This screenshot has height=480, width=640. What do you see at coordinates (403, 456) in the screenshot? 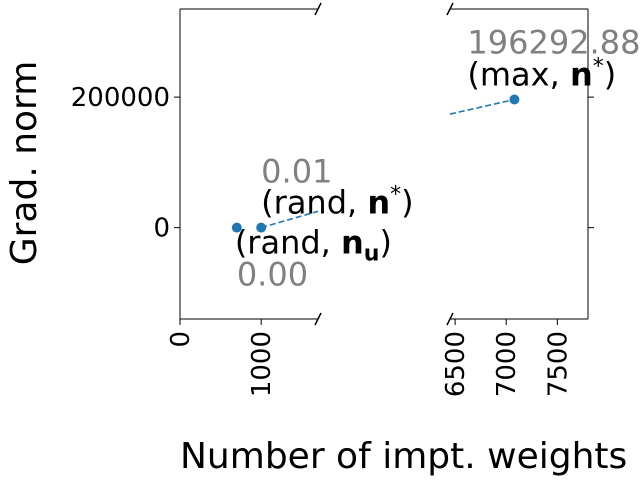
I see `x-axis-title: Number of impt. weights` at bounding box center [403, 456].